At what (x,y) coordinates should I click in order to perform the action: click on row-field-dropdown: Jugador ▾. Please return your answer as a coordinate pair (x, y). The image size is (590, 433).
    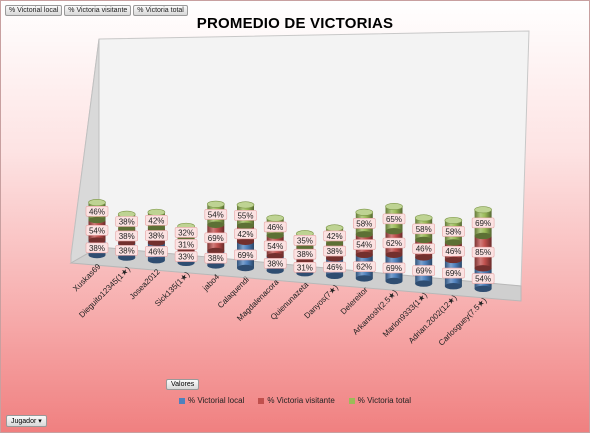
    Looking at the image, I should click on (26, 421).